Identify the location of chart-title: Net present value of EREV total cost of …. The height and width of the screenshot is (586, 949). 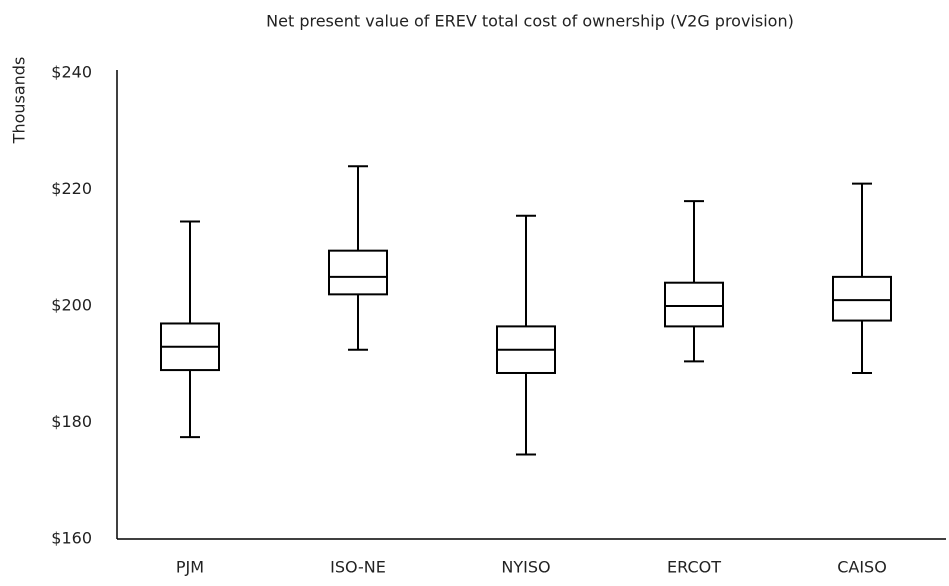
(530, 21).